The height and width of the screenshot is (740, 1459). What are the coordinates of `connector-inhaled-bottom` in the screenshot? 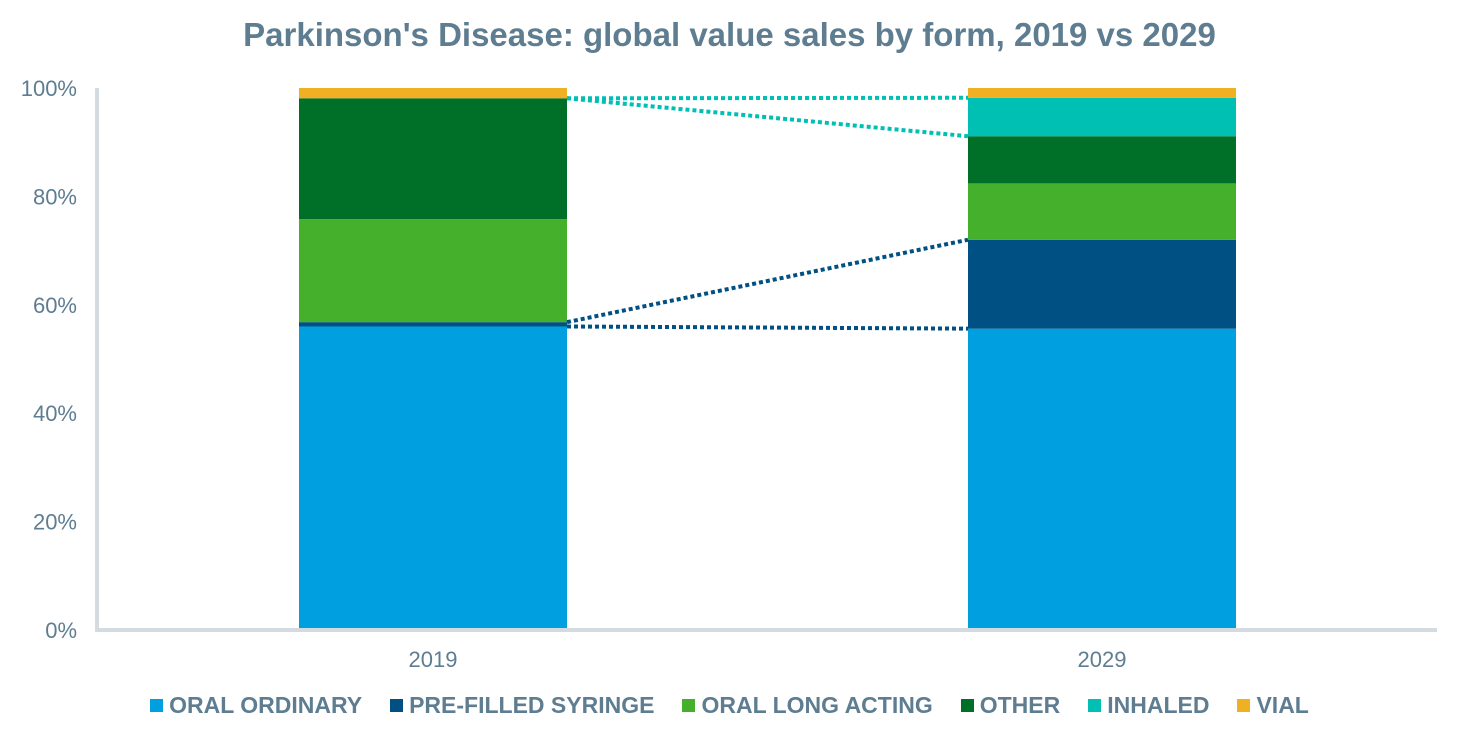 It's located at (767, 117).